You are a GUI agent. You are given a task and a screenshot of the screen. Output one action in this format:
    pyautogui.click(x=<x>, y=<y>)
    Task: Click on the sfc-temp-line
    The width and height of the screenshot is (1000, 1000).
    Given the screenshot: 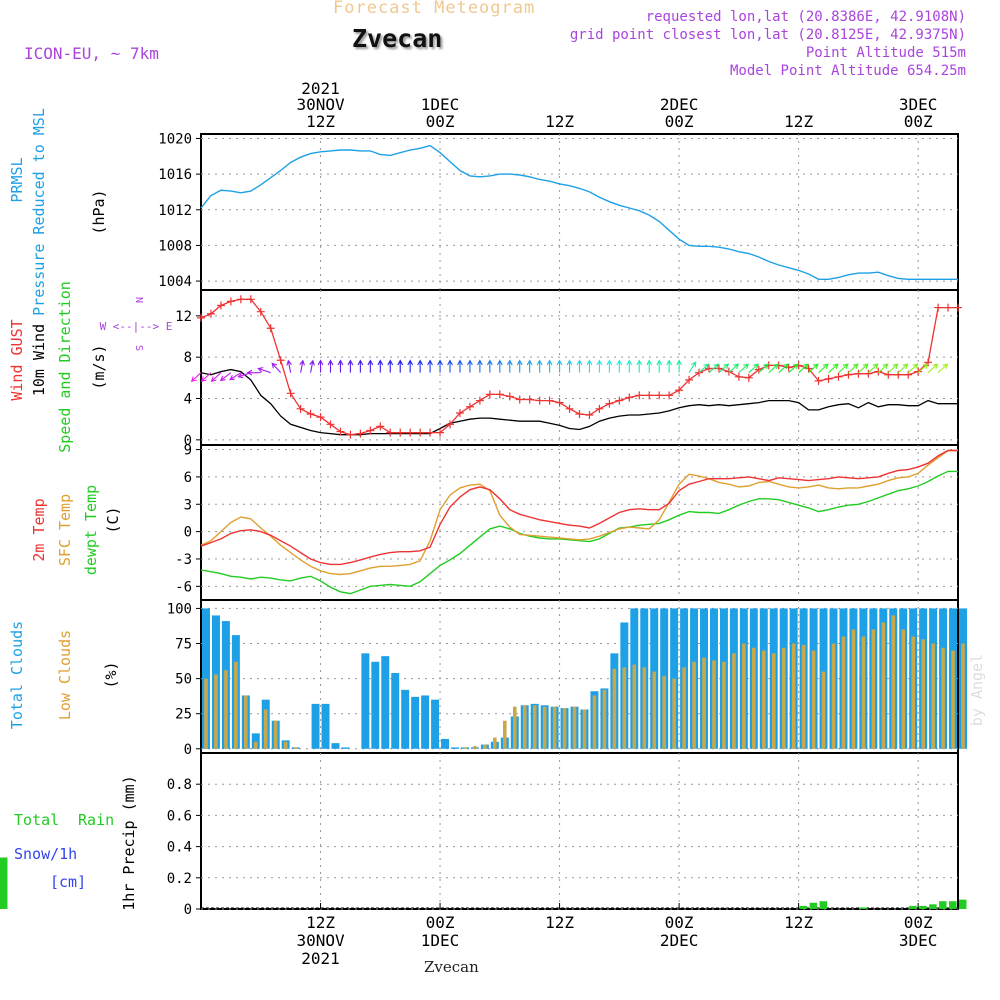 What is the action you would take?
    pyautogui.click(x=579, y=512)
    